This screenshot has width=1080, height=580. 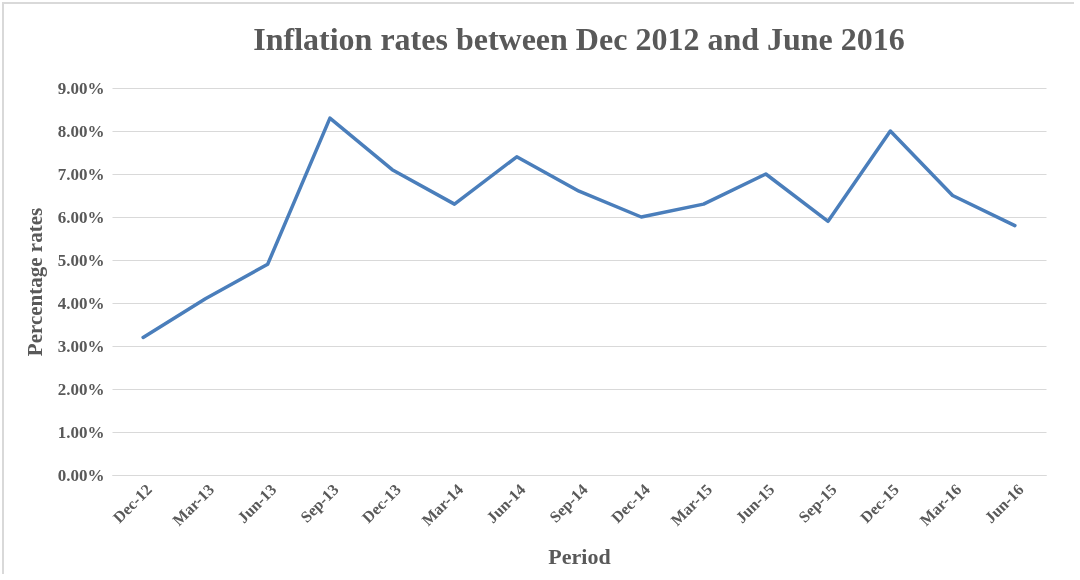 I want to click on y-tick-label: 9.00%, so click(x=81, y=88).